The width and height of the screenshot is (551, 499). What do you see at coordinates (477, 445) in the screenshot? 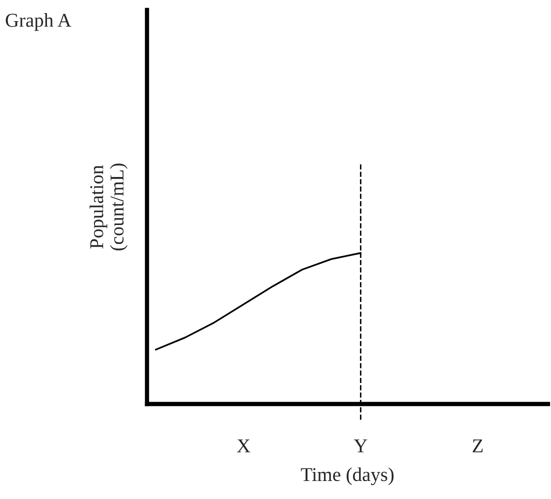
I see `x-tick-label: Z` at bounding box center [477, 445].